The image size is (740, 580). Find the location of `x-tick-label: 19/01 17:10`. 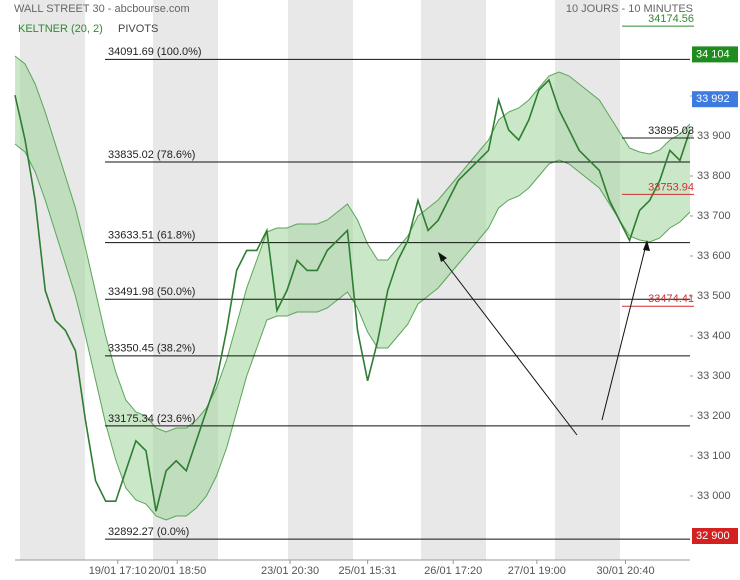

x-tick-label: 19/01 17:10 is located at coordinates (118, 571).